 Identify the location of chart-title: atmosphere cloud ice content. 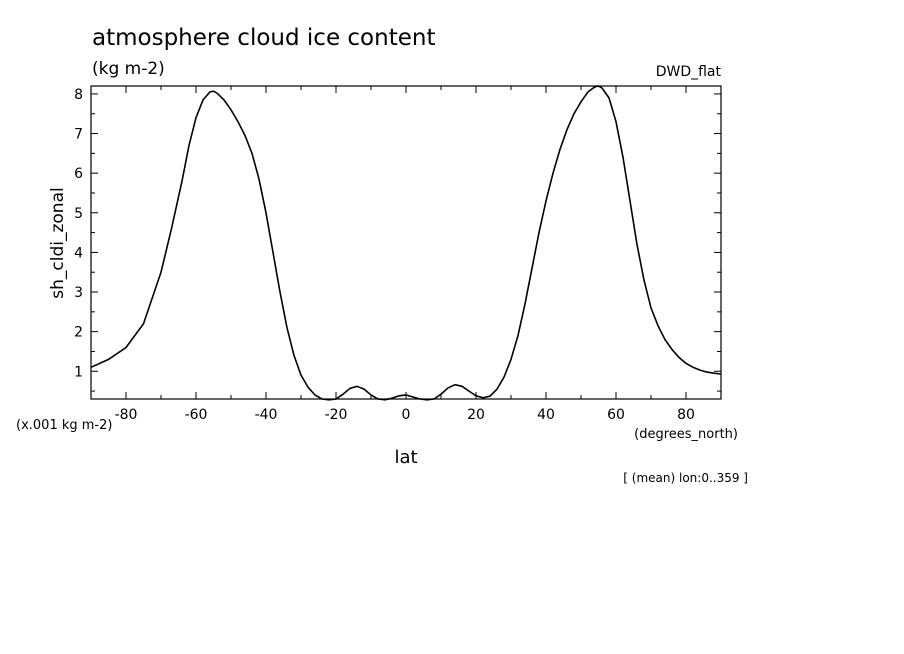
(263, 38).